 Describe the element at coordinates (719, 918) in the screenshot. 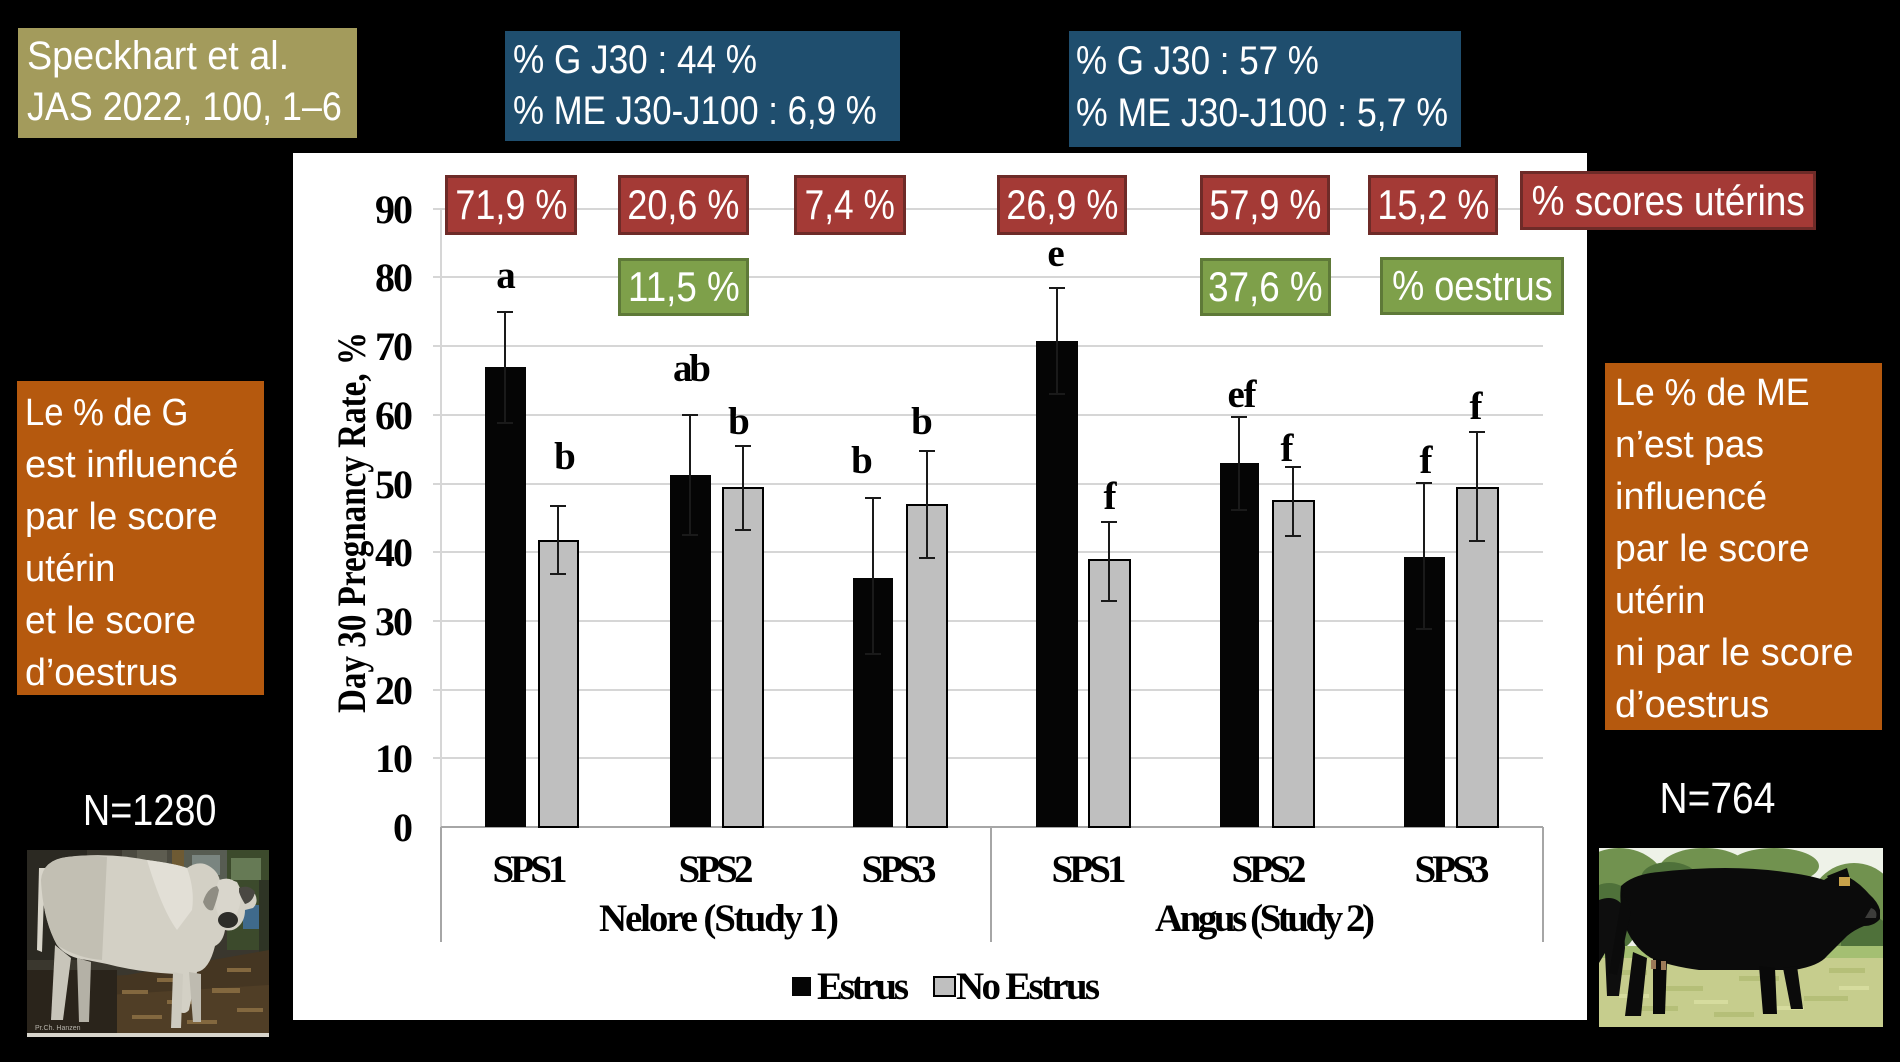

I see `svg-text: Nelore (Study 1)` at that location.